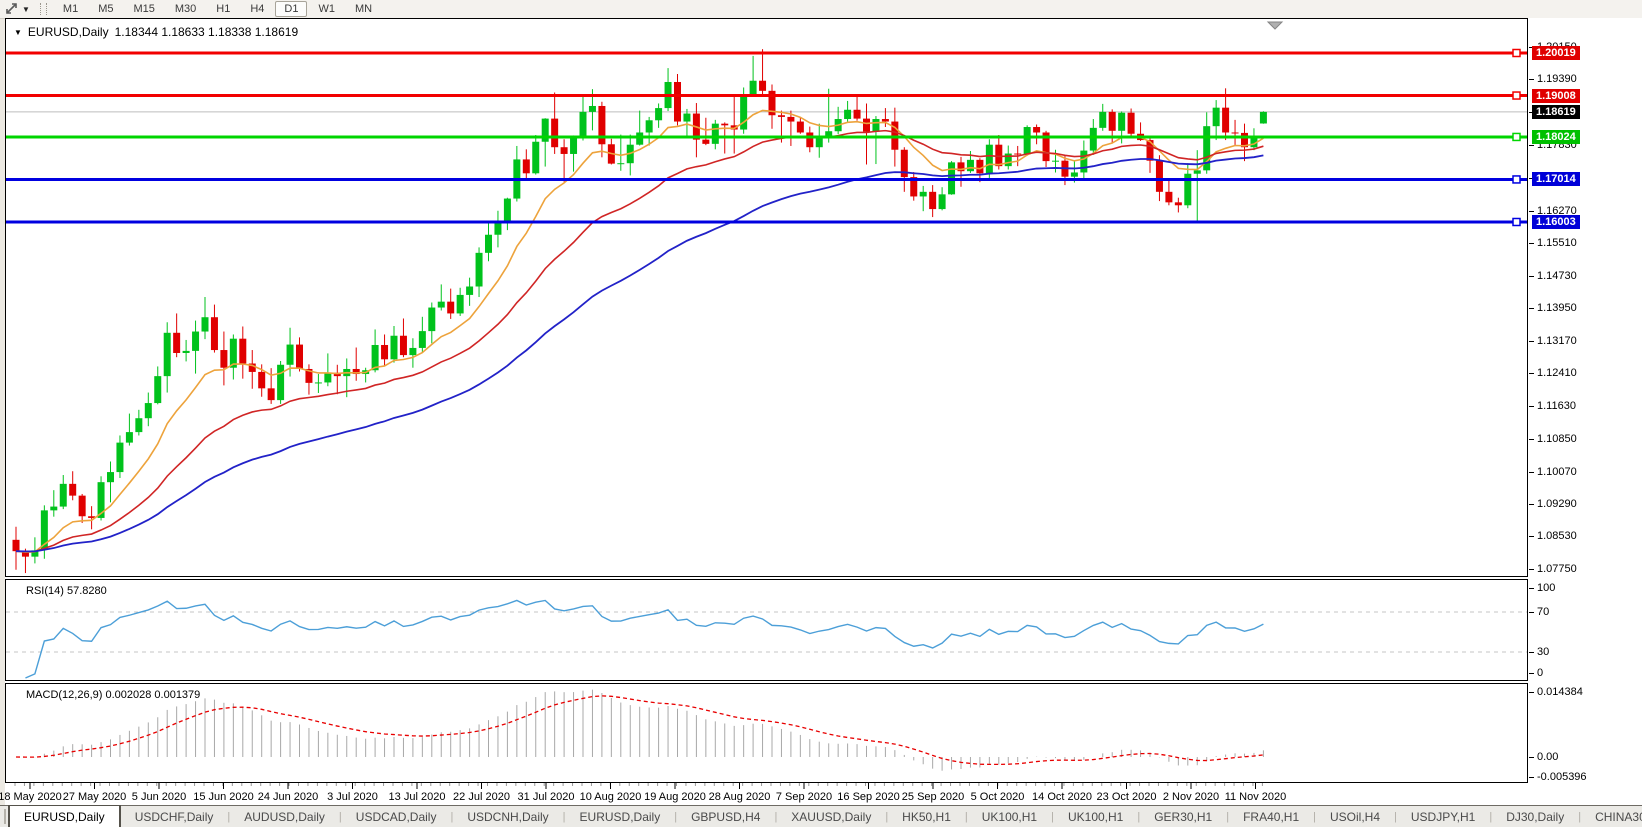  What do you see at coordinates (926, 816) in the screenshot?
I see `chart-tab-hk50-h1: HK50,H1` at bounding box center [926, 816].